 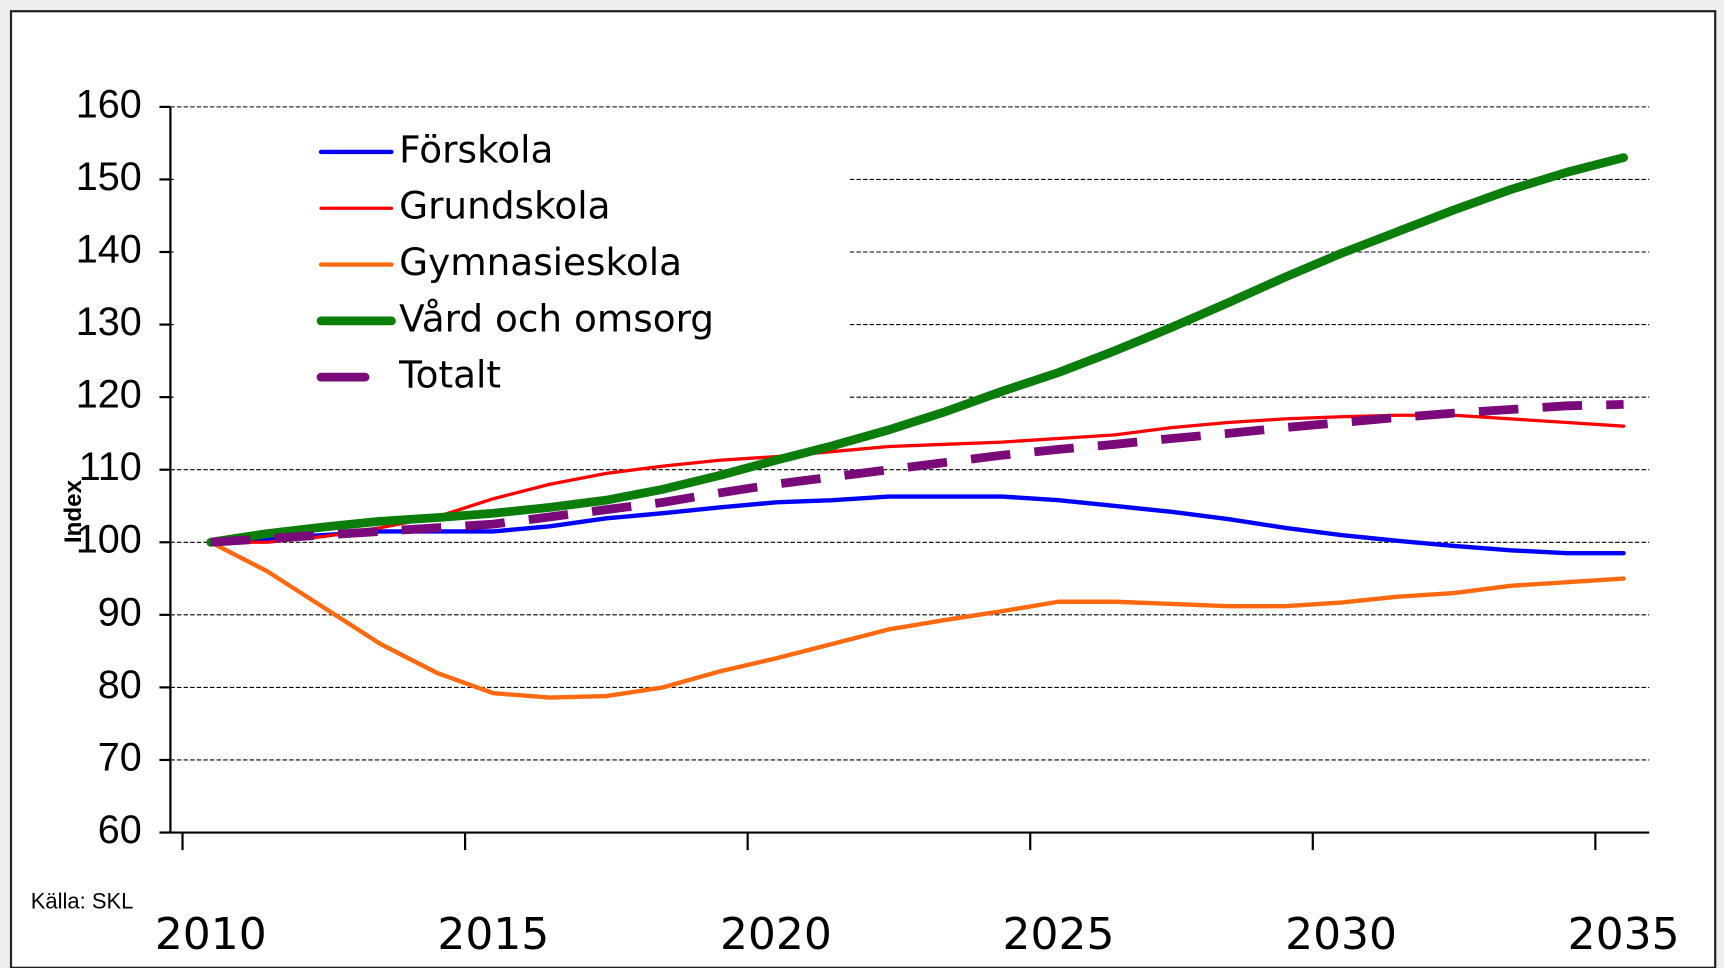 What do you see at coordinates (211, 934) in the screenshot?
I see `x-tick-label: 2010` at bounding box center [211, 934].